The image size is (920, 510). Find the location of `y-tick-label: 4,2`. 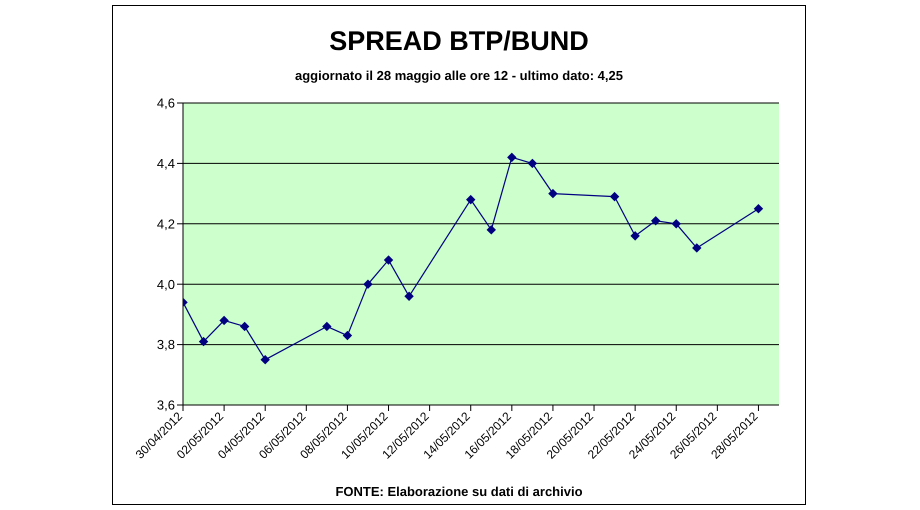

y-tick-label: 4,2 is located at coordinates (165, 224).